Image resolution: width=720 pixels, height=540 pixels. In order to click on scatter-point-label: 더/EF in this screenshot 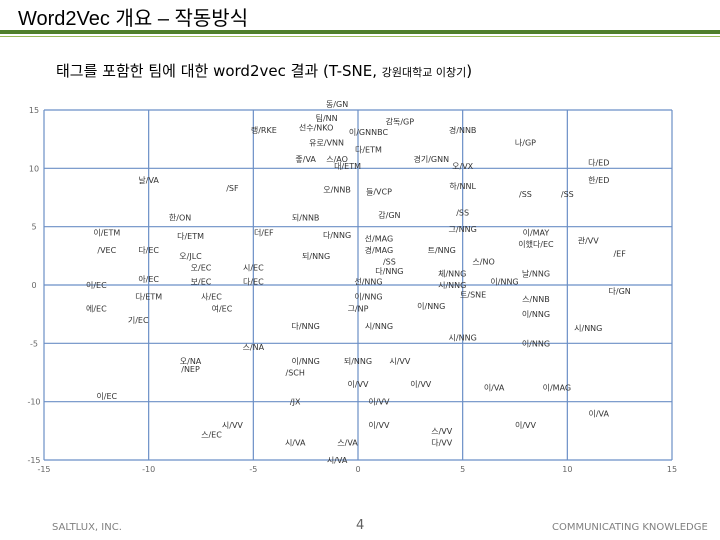, I will do `click(264, 233)`.